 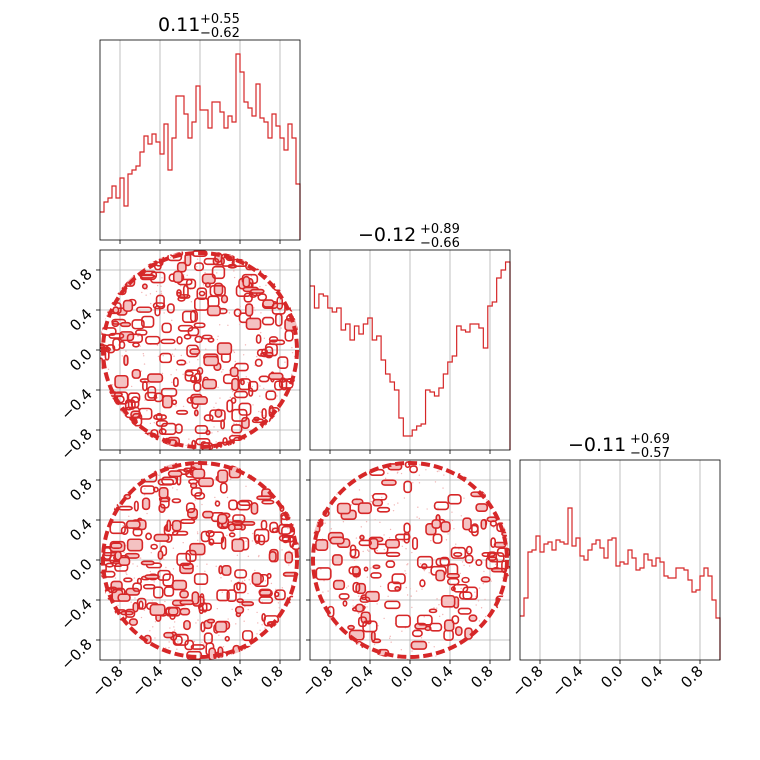 What do you see at coordinates (404, 580) in the screenshot?
I see `contour-panel-2-1: −0.8 −0.4 0.0 0.4 0.8` at bounding box center [404, 580].